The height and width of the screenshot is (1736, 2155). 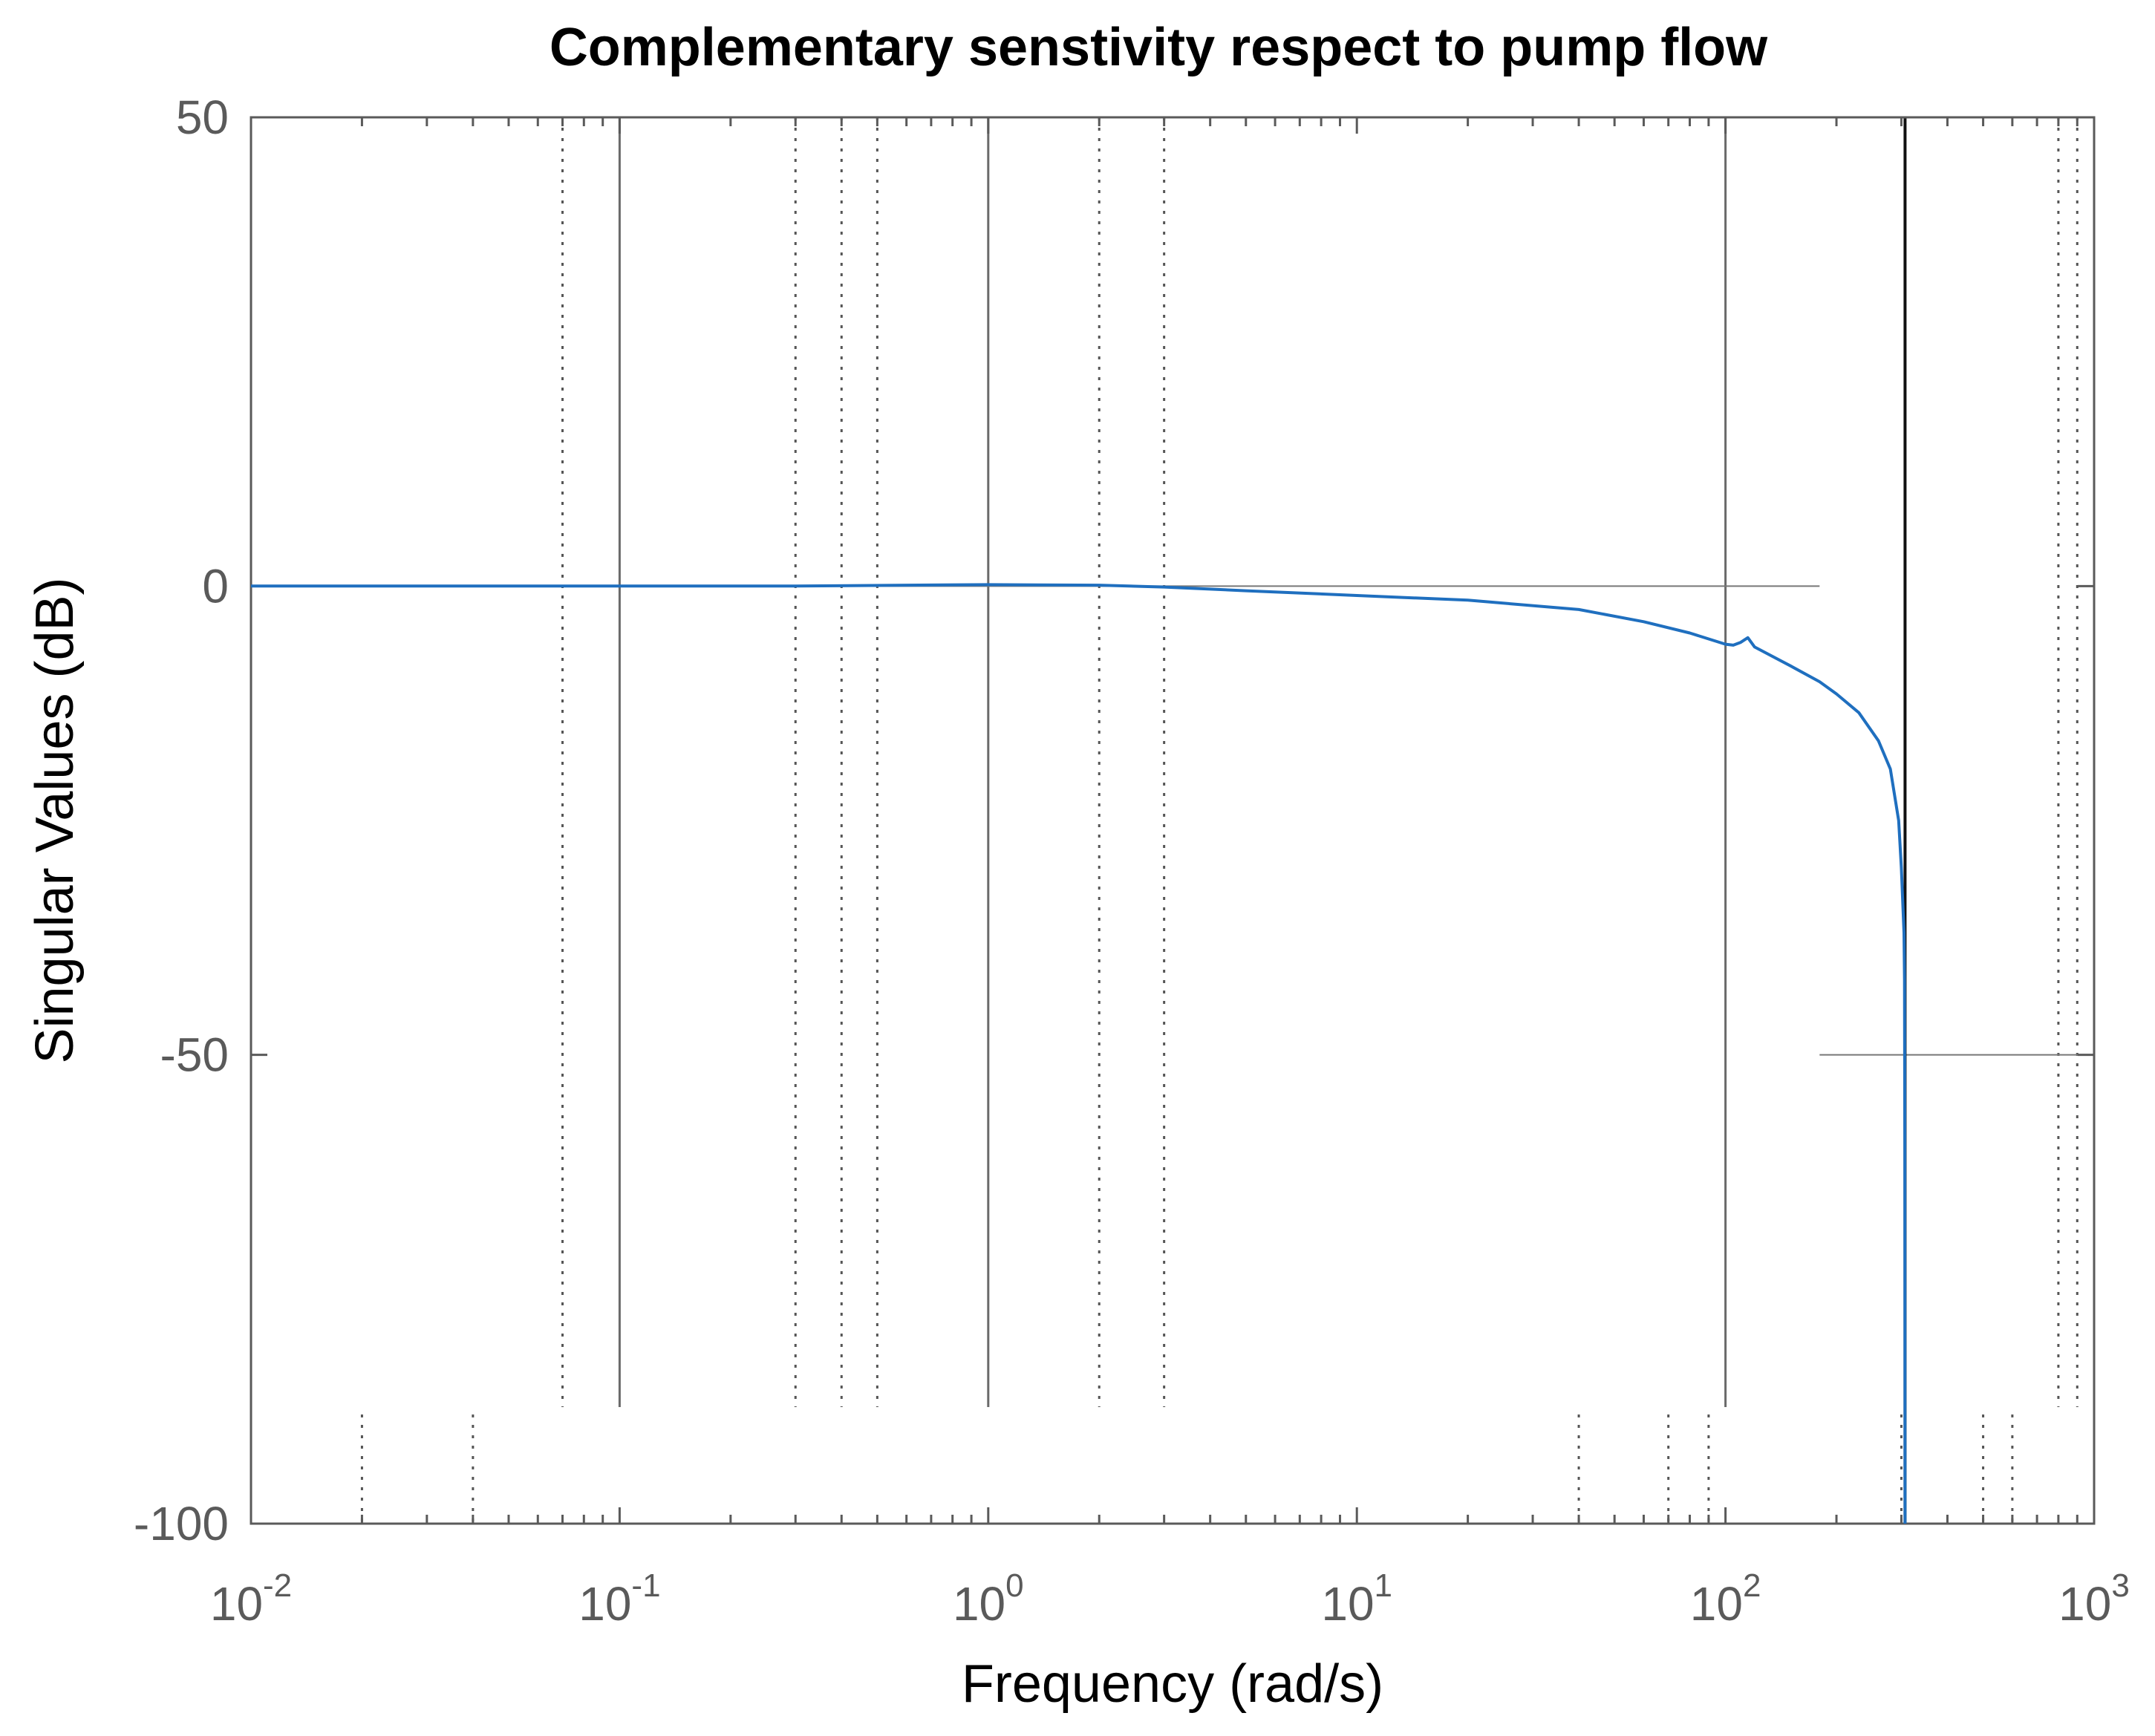 I want to click on x-tick-label: 10⁰, so click(x=988, y=1599).